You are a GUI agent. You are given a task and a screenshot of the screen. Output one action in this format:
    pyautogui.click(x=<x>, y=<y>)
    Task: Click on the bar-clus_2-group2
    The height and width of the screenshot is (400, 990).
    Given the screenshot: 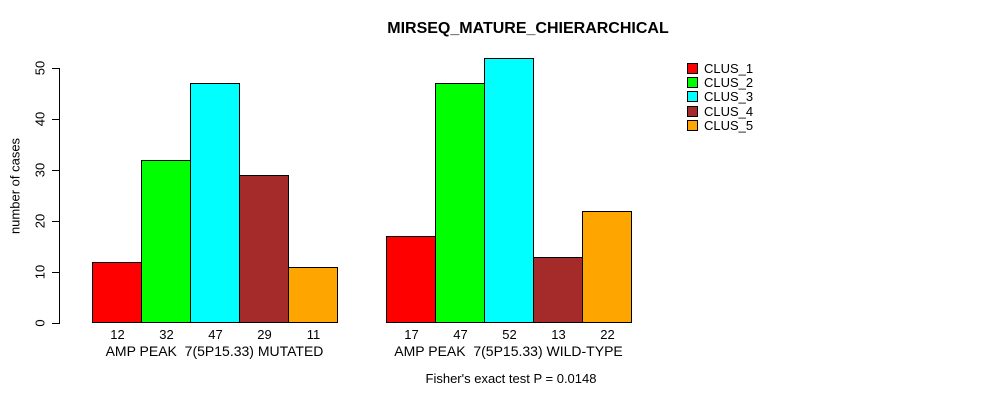 What is the action you would take?
    pyautogui.click(x=460, y=203)
    